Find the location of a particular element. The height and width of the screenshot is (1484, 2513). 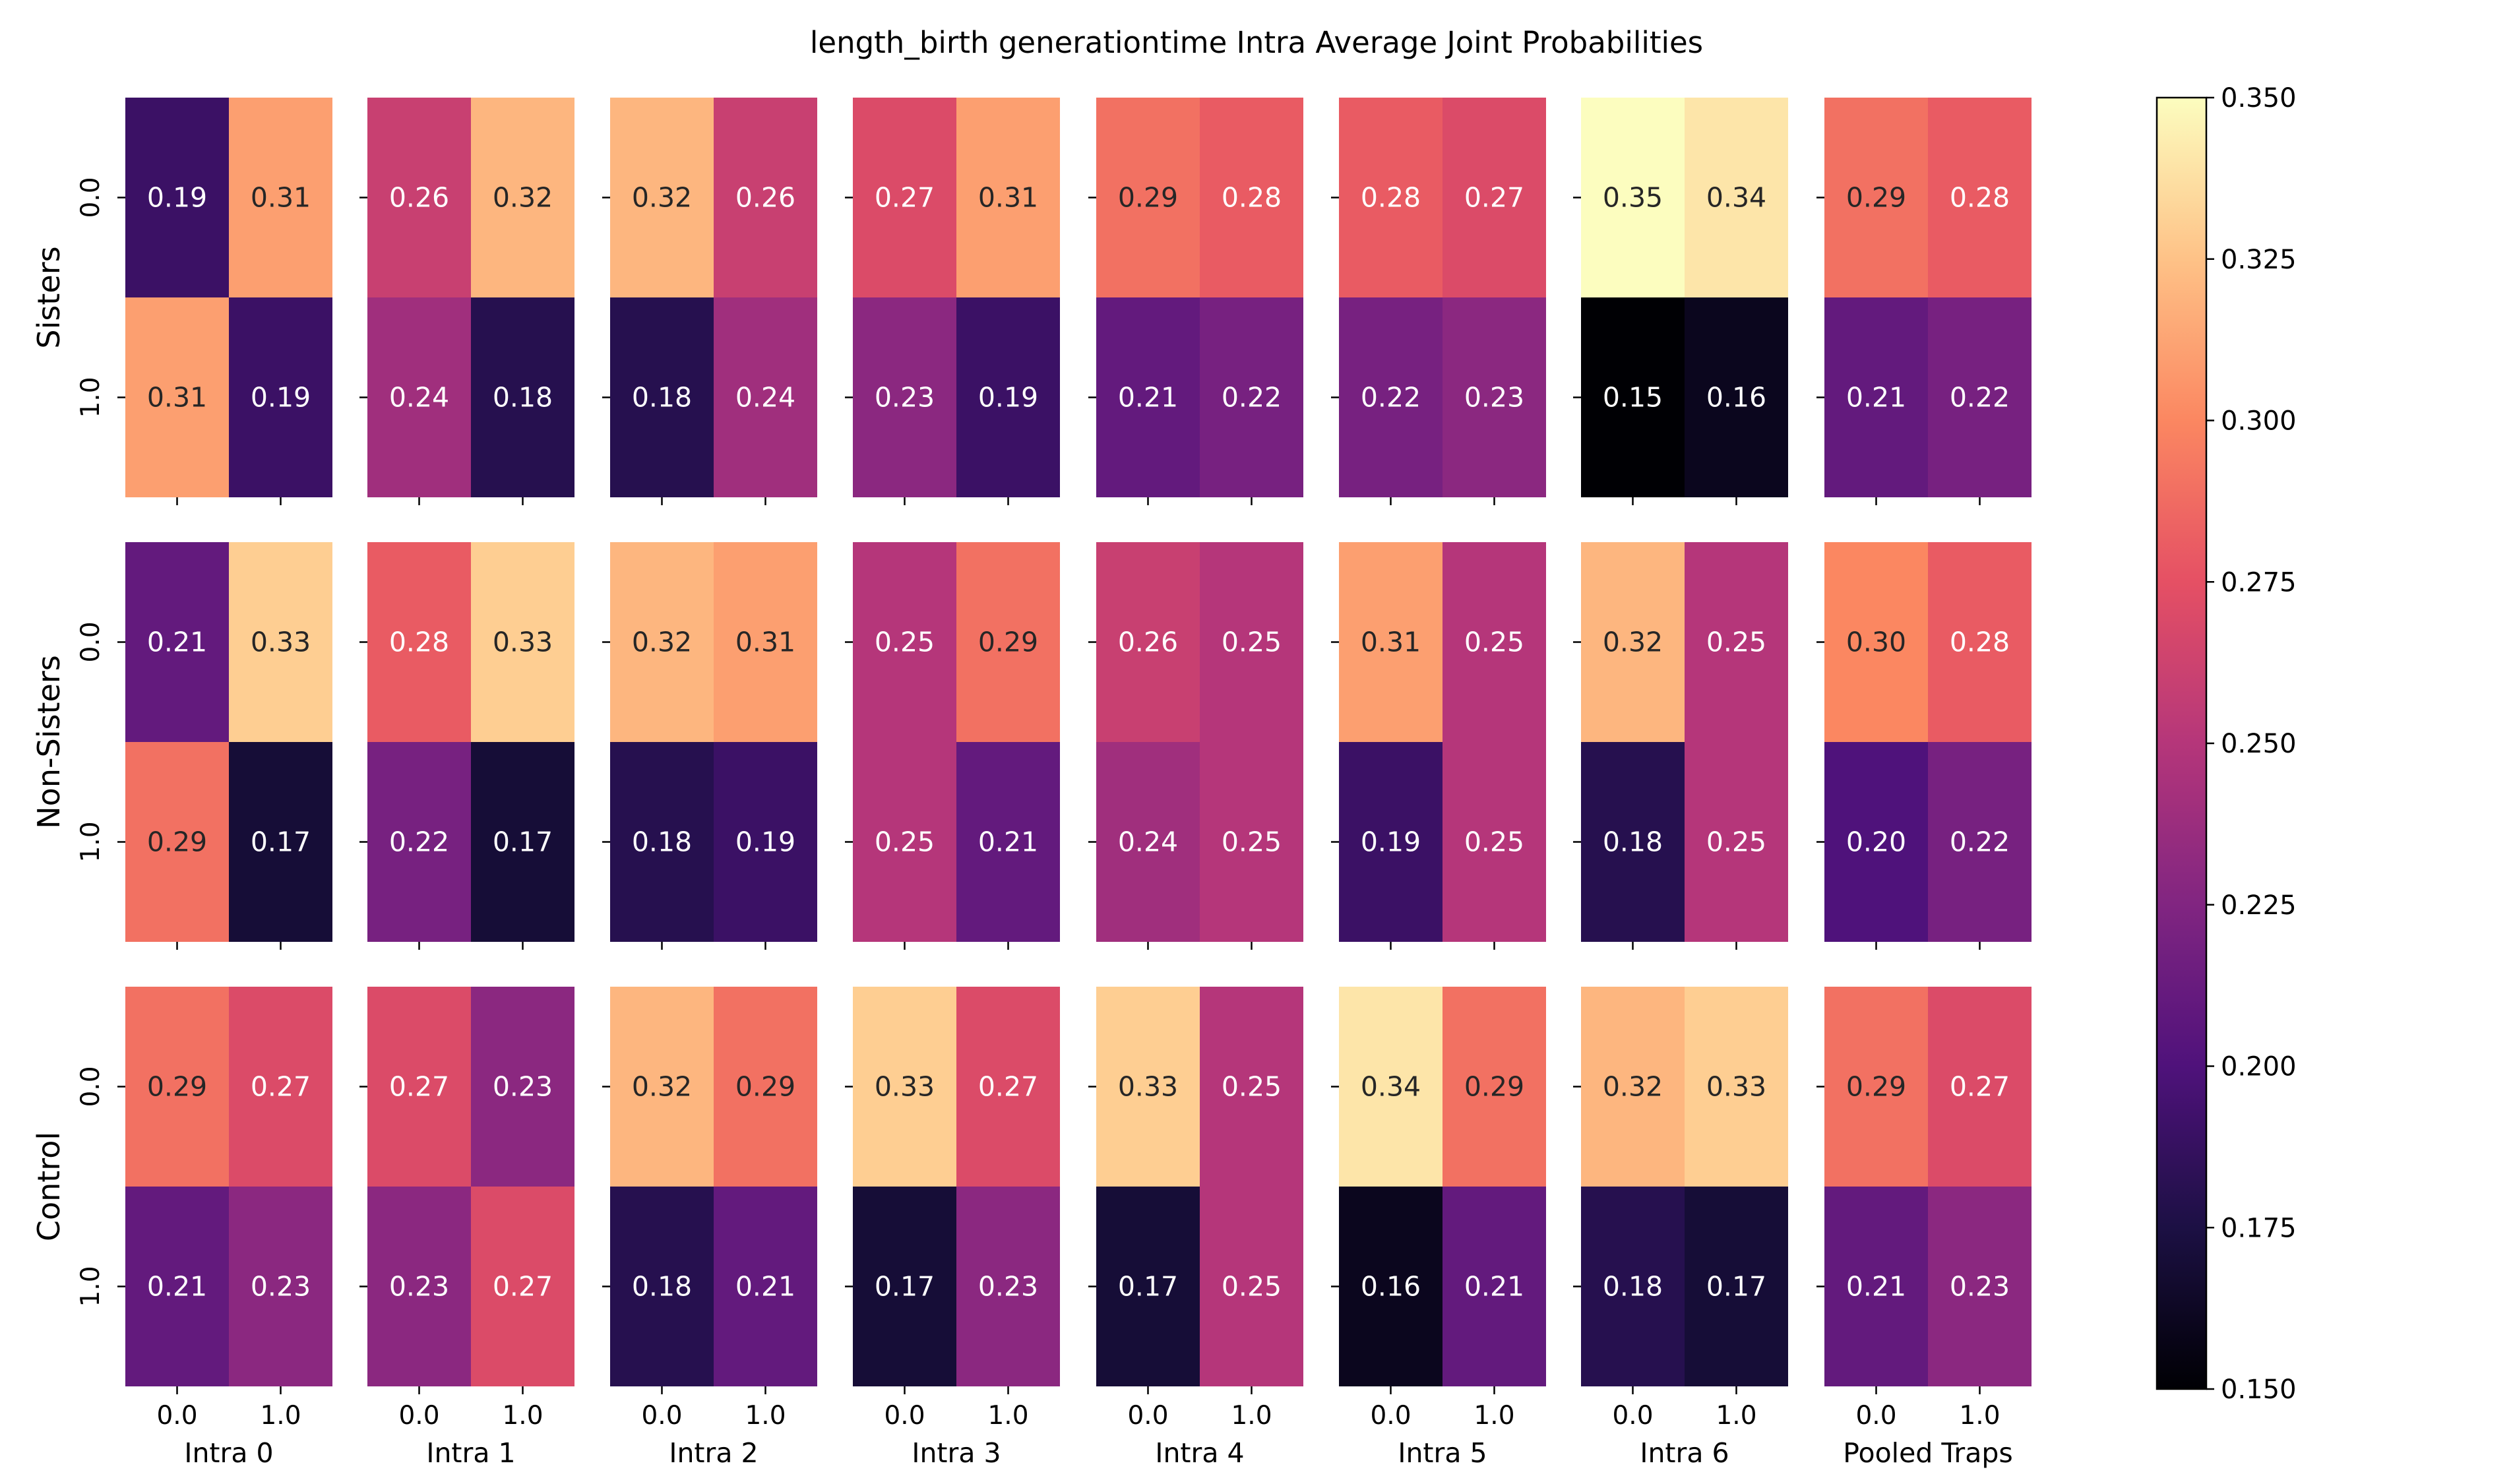

heatmap-panel: 0.30 0.28 0.20 0.22 is located at coordinates (1924, 746).